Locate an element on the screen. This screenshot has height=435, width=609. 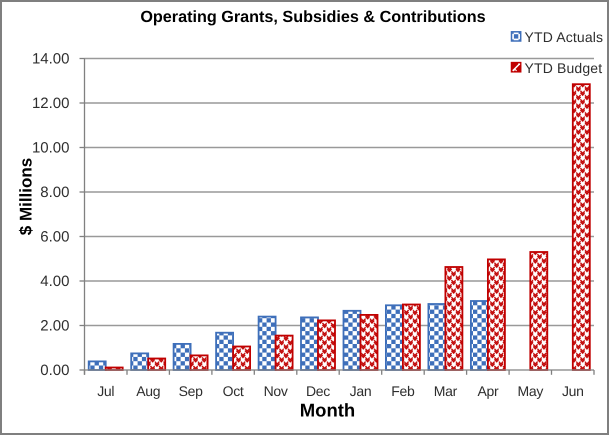
svg-text: 8.00 is located at coordinates (54, 192).